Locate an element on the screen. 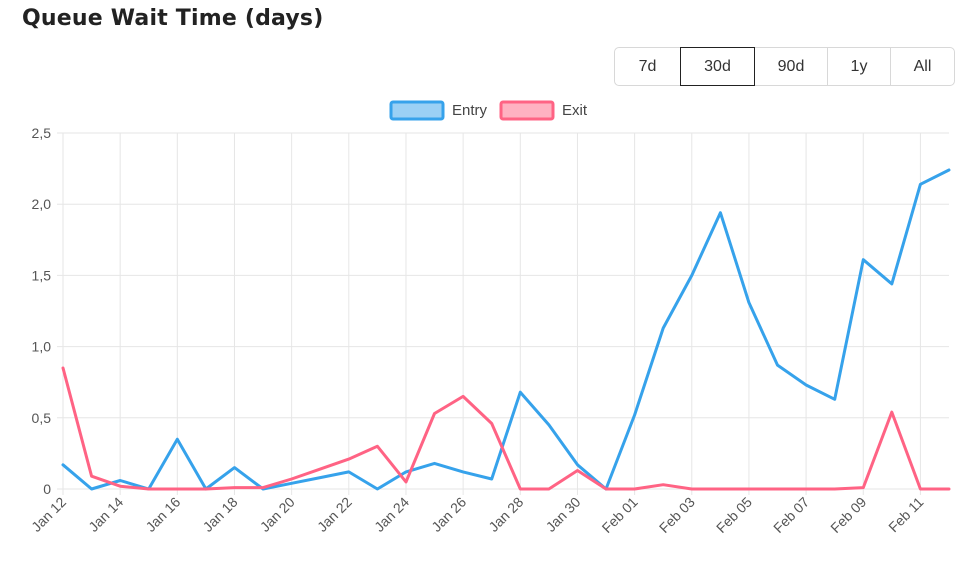 The height and width of the screenshot is (564, 974). y-tick-label: 2,0 is located at coordinates (42, 204).